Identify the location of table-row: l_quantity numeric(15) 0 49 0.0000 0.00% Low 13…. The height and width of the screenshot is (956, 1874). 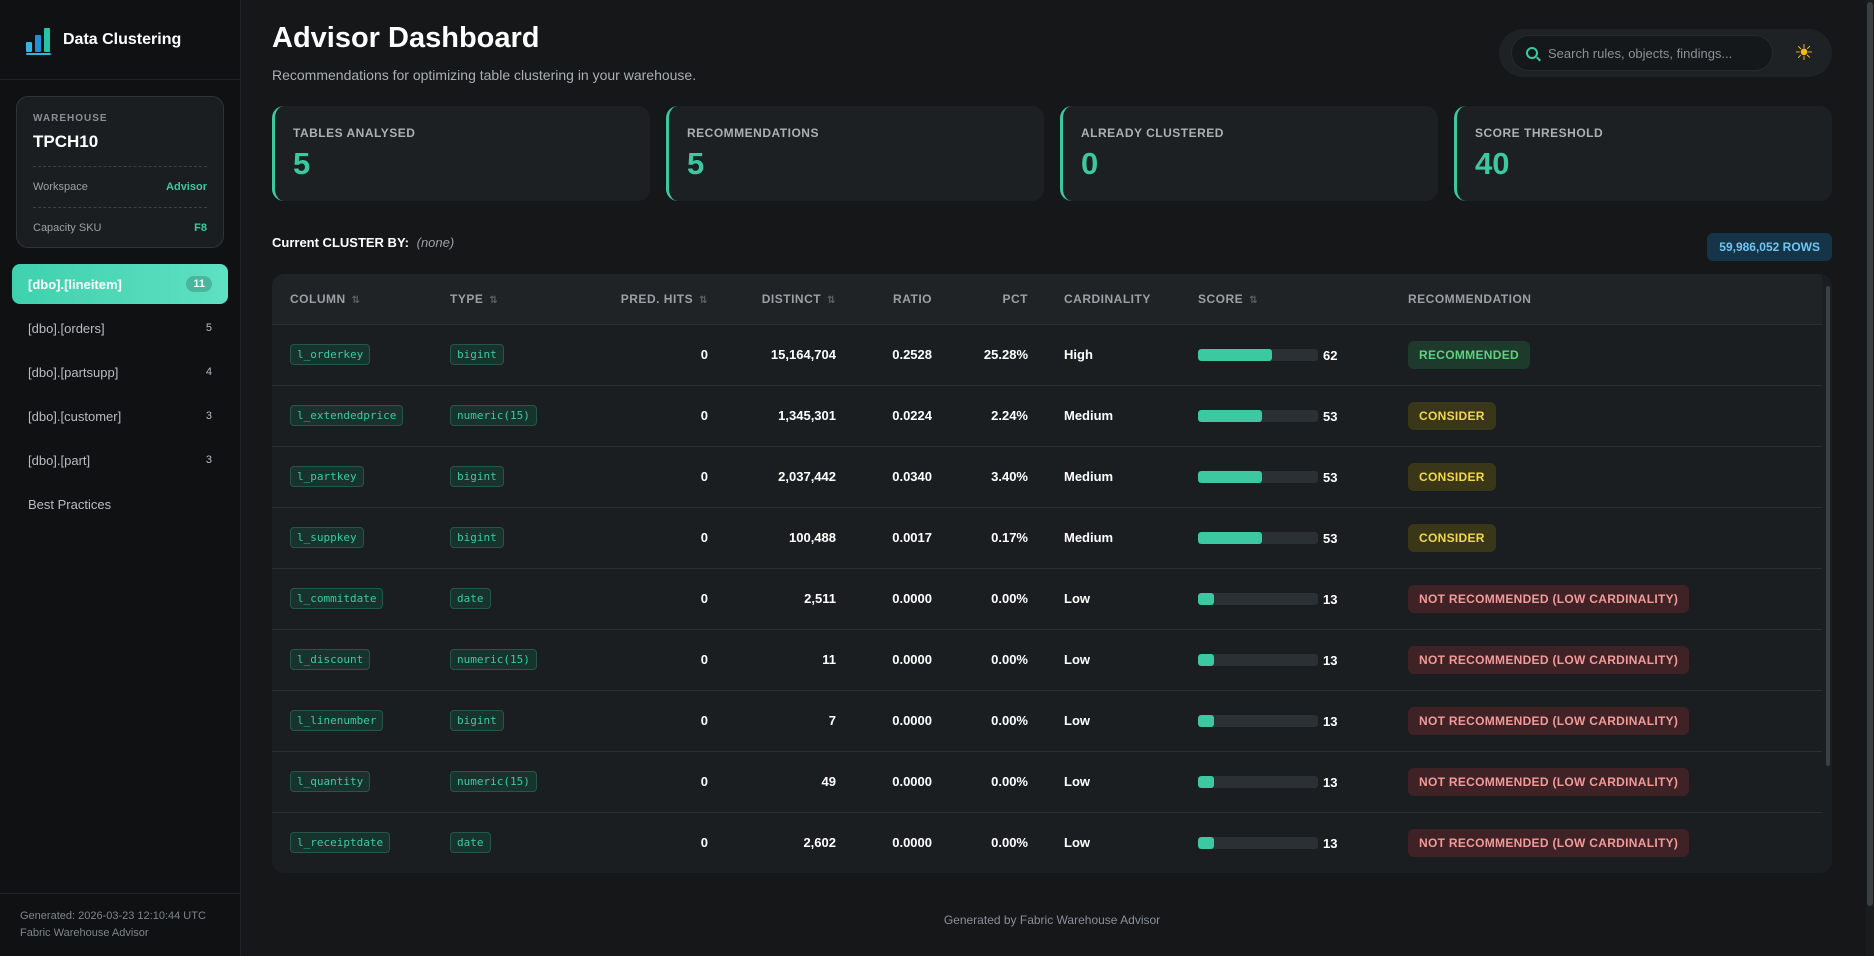
(1047, 782).